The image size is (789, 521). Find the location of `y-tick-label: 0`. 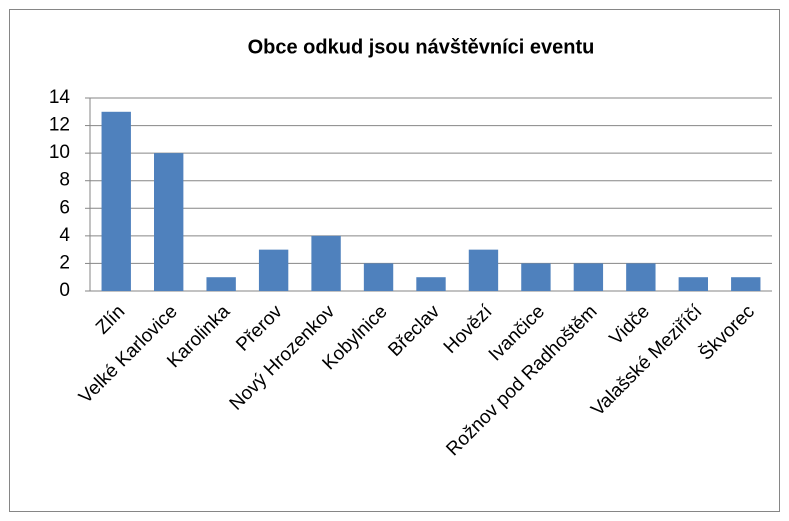

y-tick-label: 0 is located at coordinates (64, 290).